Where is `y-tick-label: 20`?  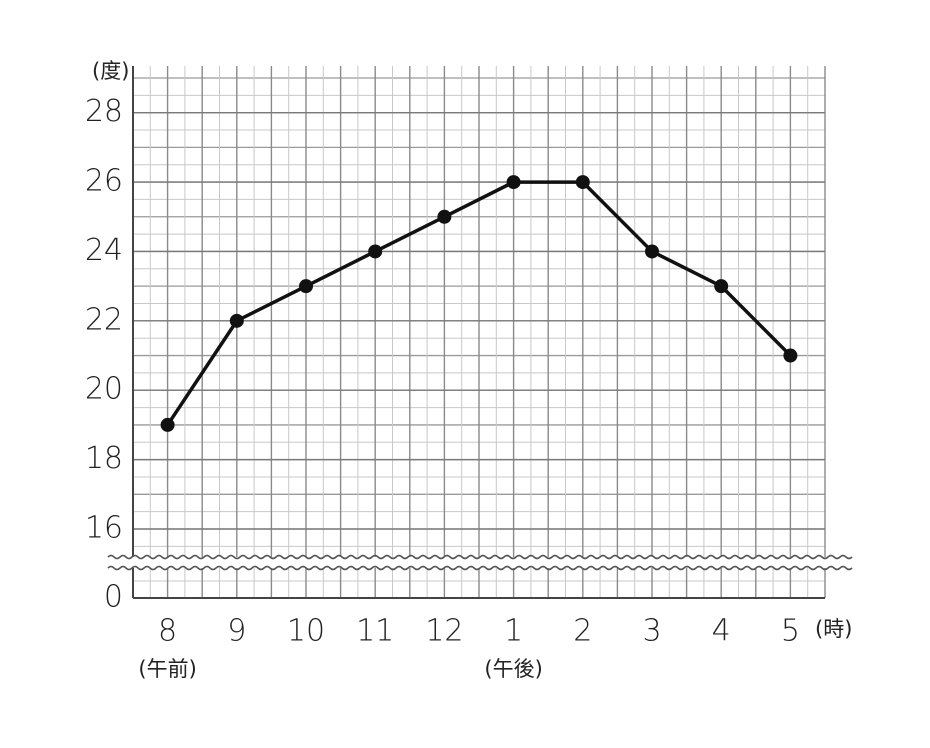
y-tick-label: 20 is located at coordinates (104, 389).